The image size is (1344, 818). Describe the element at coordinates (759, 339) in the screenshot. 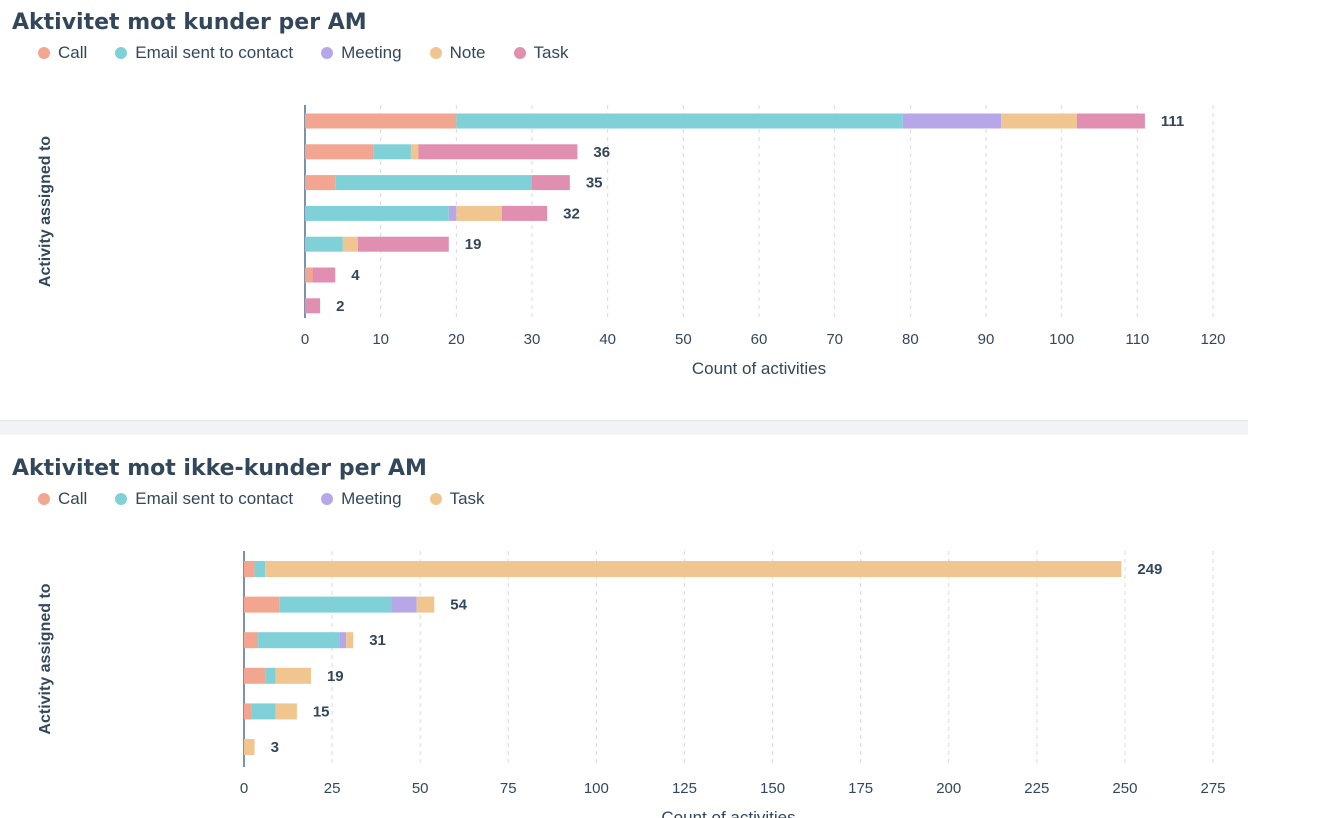

I see `x-tick-label: 60` at that location.